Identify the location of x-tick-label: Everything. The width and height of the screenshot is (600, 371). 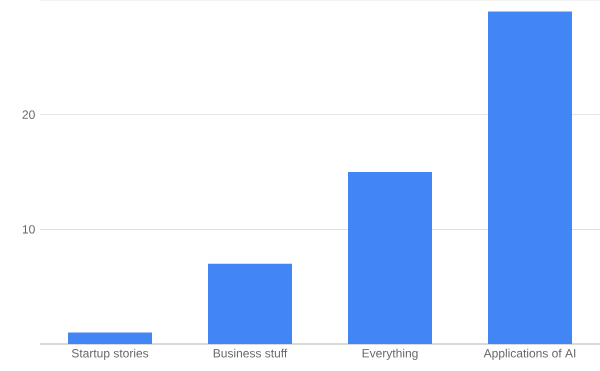
(390, 354).